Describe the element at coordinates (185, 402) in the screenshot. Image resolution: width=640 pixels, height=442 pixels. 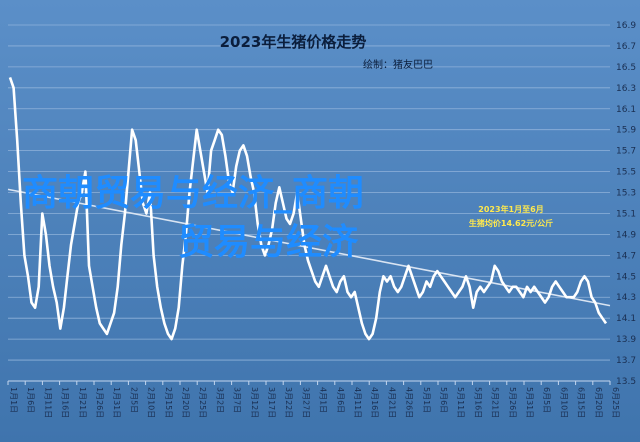
I see `x-tick-label: 2月20日` at that location.